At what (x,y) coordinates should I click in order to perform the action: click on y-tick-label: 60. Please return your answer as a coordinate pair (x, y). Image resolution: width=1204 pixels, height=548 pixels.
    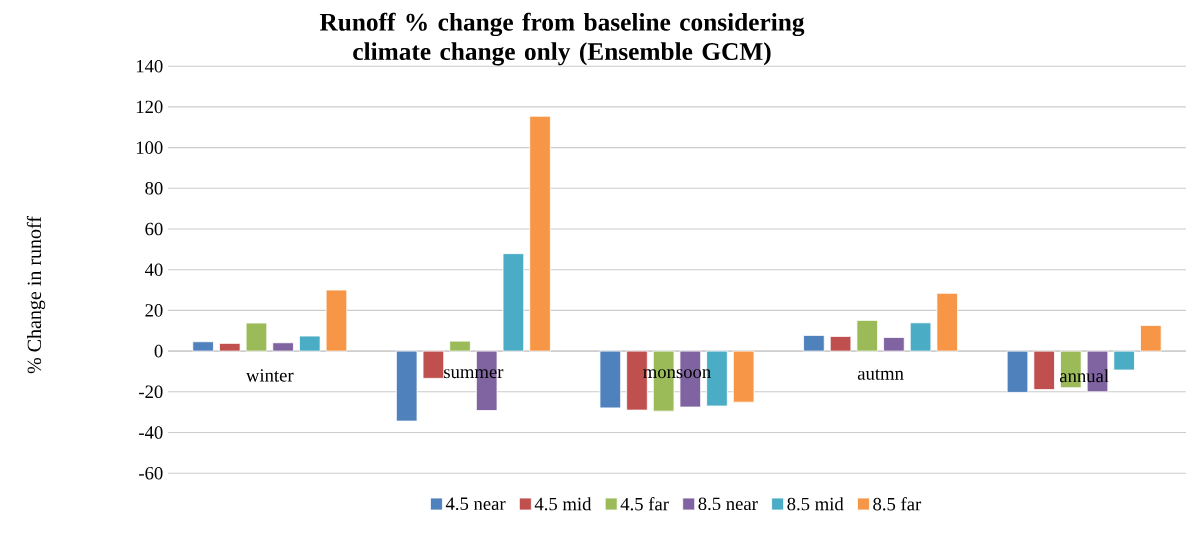
    Looking at the image, I should click on (154, 229).